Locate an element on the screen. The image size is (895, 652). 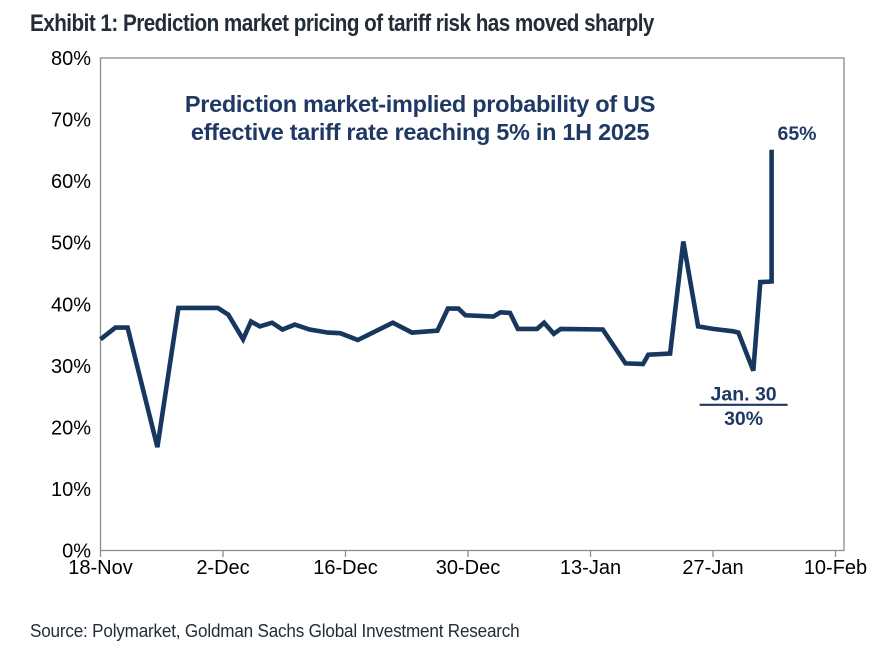
y-tick-label: 30% is located at coordinates (71, 367).